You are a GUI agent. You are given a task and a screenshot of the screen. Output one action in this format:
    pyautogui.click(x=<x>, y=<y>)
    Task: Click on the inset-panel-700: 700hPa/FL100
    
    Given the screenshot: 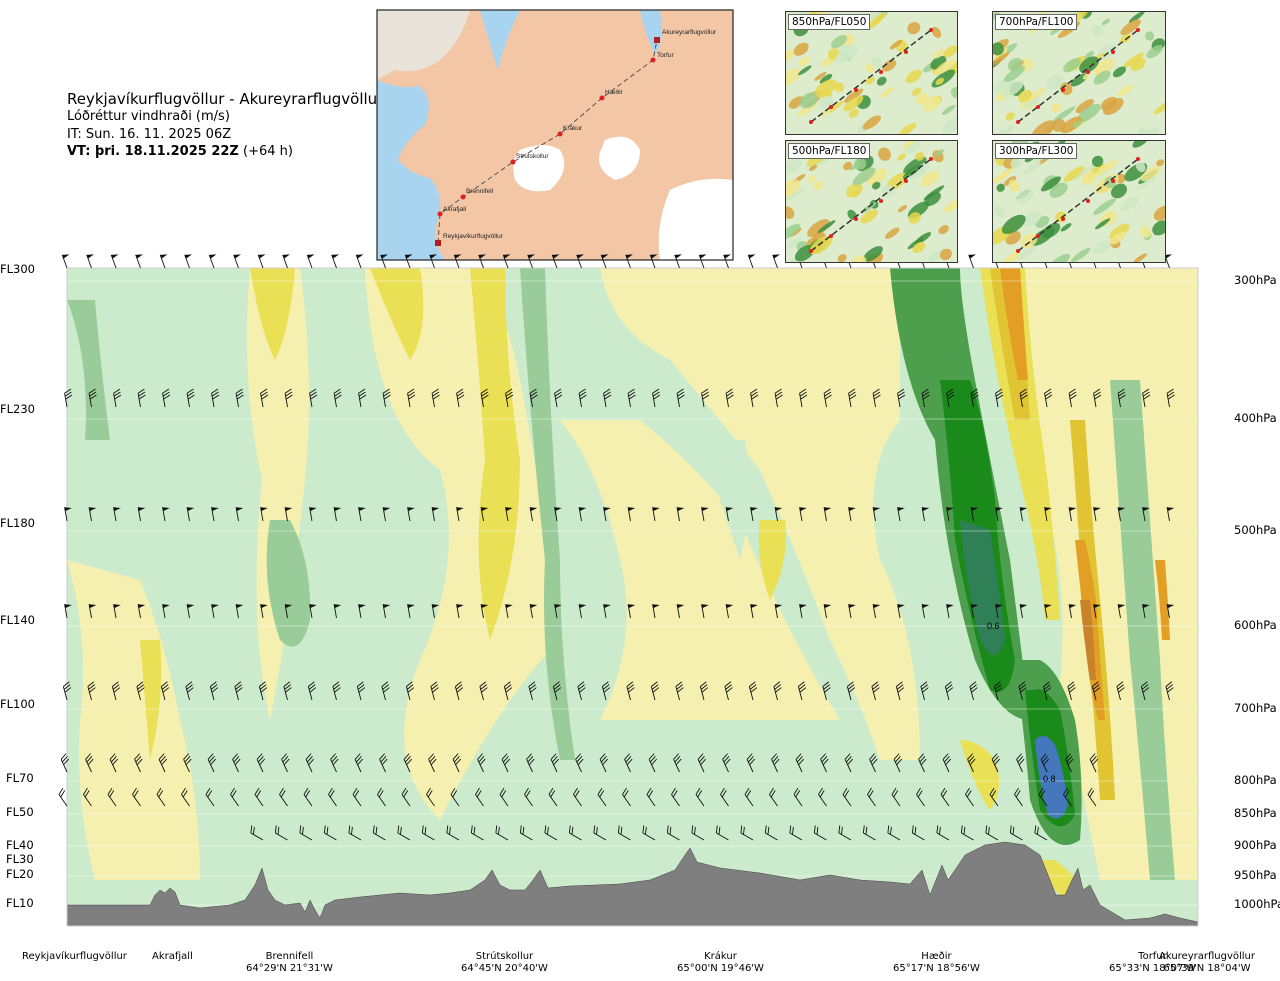 What is the action you would take?
    pyautogui.click(x=1079, y=73)
    